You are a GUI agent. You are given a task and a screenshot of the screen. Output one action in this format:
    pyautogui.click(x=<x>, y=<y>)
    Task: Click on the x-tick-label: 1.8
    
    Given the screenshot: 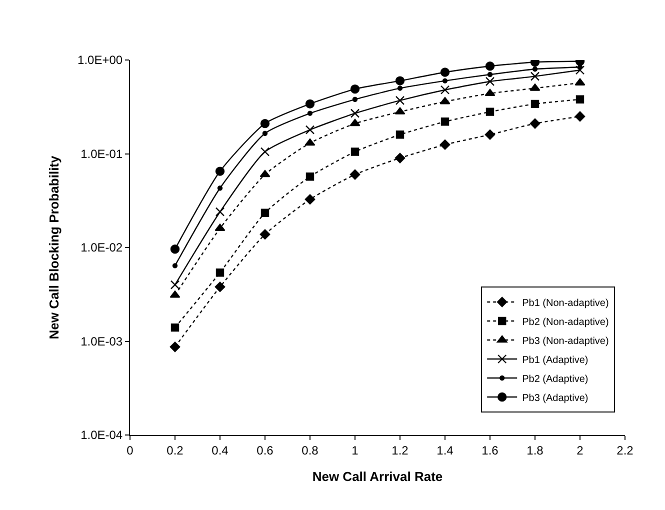 What is the action you would take?
    pyautogui.click(x=535, y=450)
    